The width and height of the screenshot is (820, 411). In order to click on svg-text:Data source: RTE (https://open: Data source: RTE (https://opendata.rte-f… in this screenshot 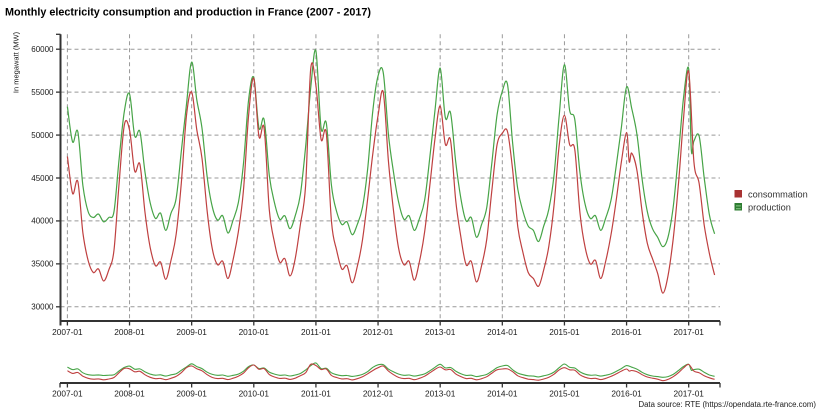, I will do `click(727, 404)`.